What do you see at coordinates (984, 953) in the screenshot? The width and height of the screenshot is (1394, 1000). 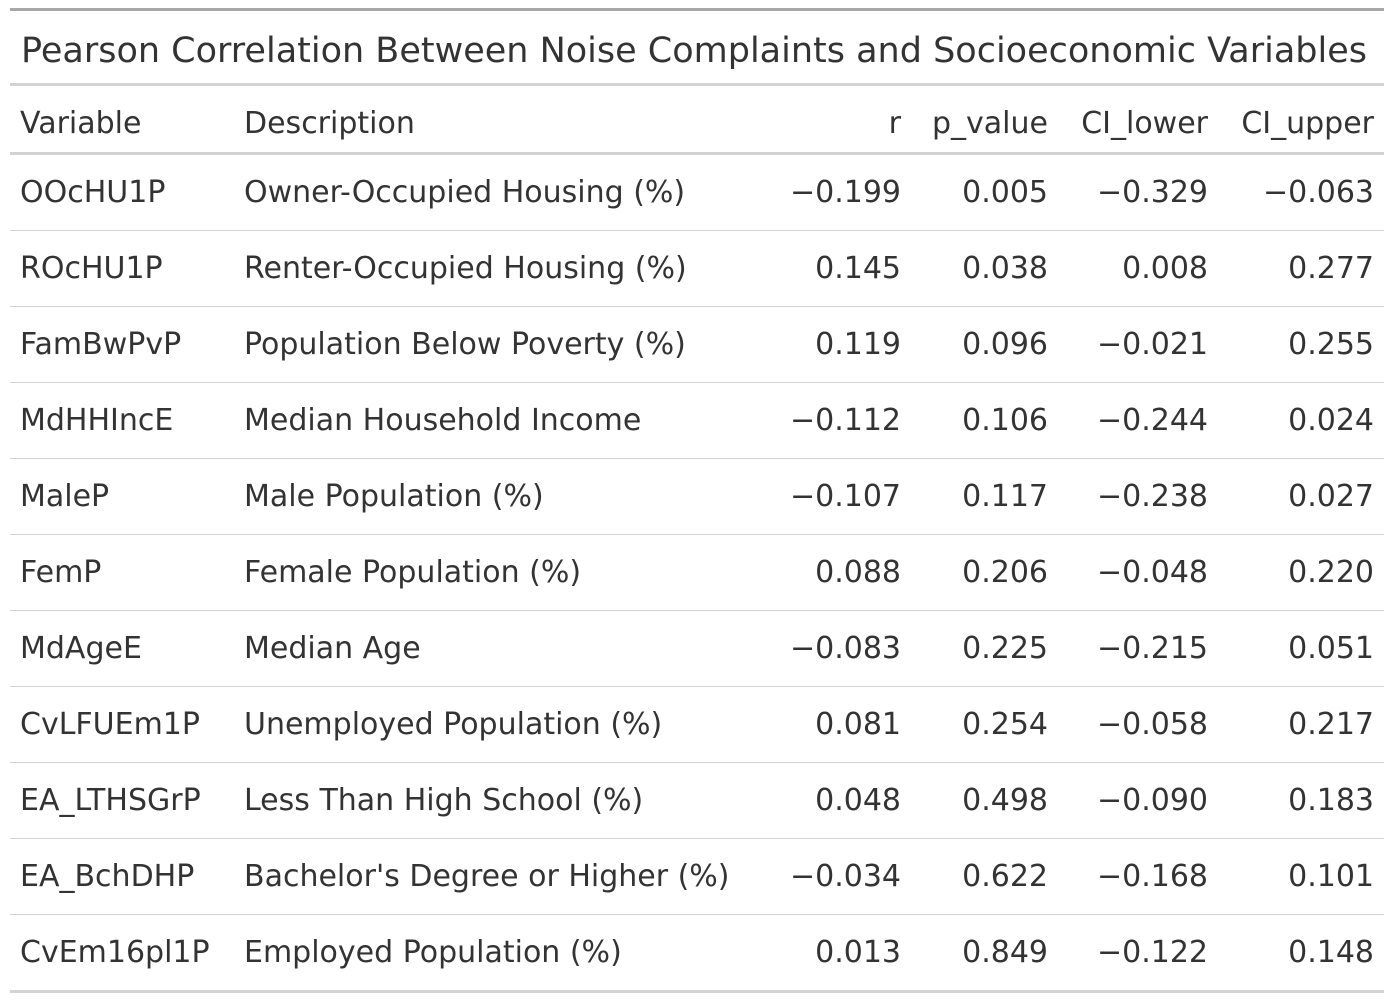 I see `cell-p-value: 0.849` at bounding box center [984, 953].